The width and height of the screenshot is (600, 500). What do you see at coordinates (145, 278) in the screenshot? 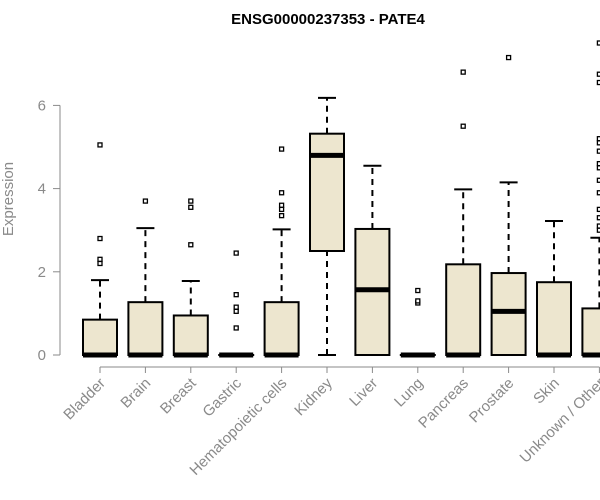
I see `box-brain` at bounding box center [145, 278].